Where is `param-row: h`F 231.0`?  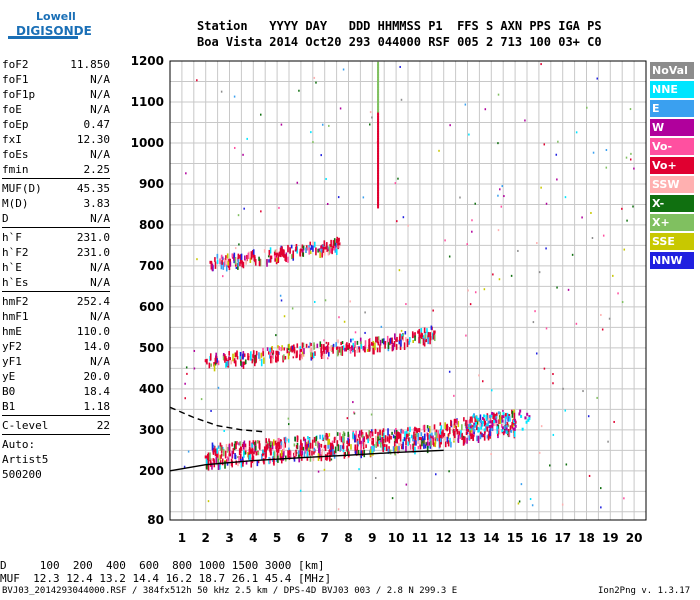 param-row: h`F 231.0 is located at coordinates (56, 237).